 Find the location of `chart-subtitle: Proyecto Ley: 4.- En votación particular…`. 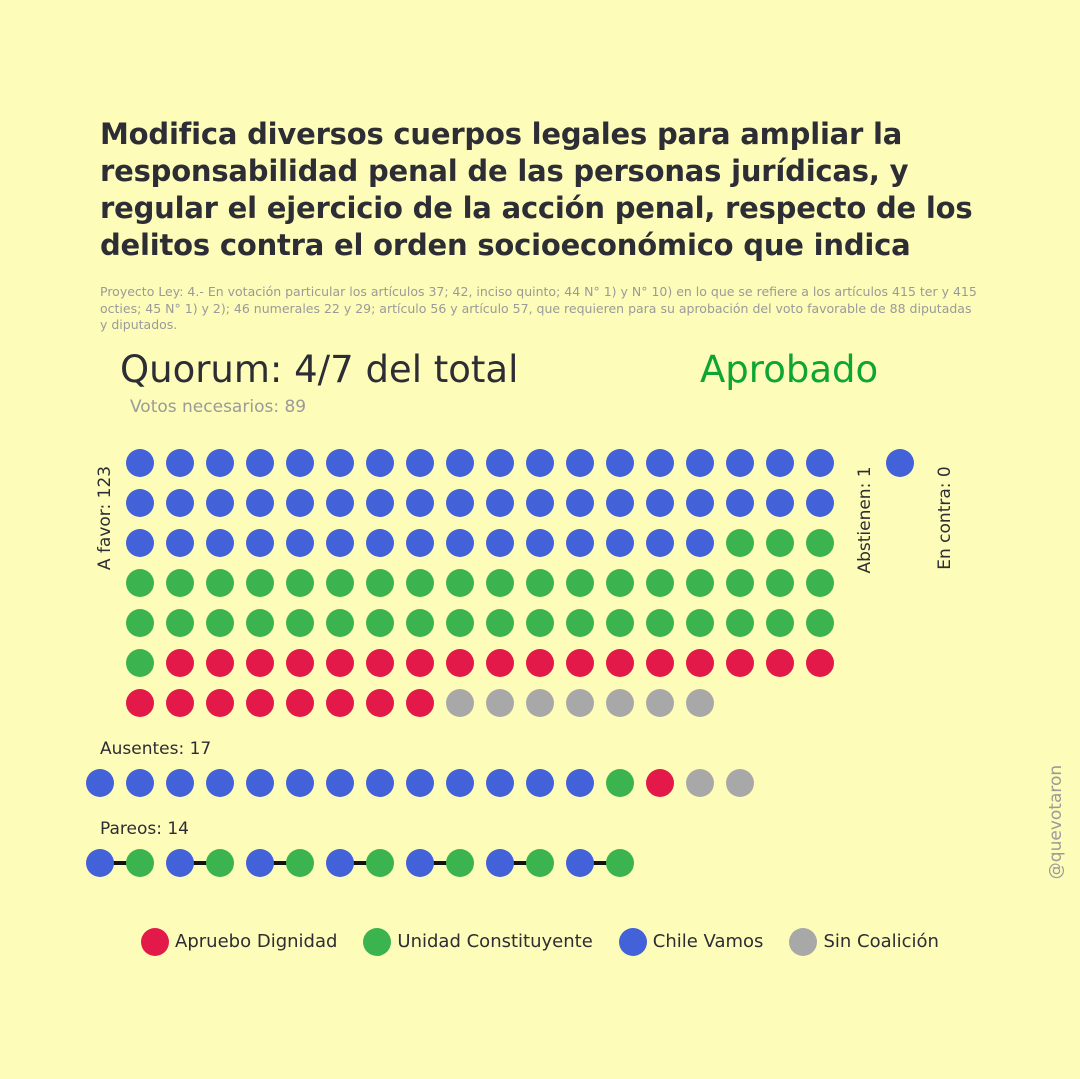

chart-subtitle: Proyecto Ley: 4.- En votación particular… is located at coordinates (538, 308).